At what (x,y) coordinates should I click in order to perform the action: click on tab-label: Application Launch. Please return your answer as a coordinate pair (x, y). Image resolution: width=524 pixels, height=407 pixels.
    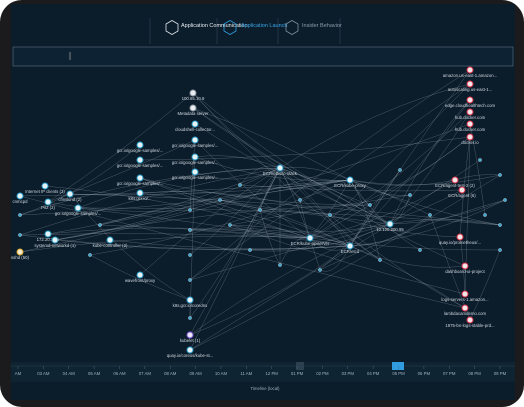
    Looking at the image, I should click on (264, 26).